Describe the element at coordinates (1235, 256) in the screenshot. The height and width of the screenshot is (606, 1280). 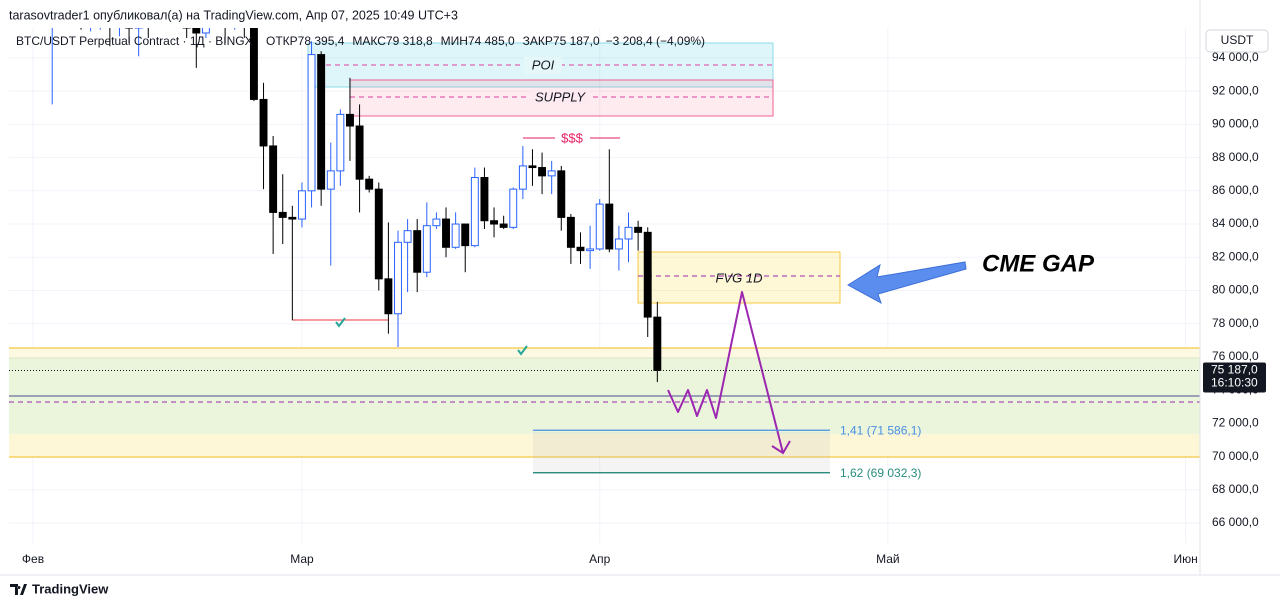
I see `y-tick-label: 82 000,0` at that location.